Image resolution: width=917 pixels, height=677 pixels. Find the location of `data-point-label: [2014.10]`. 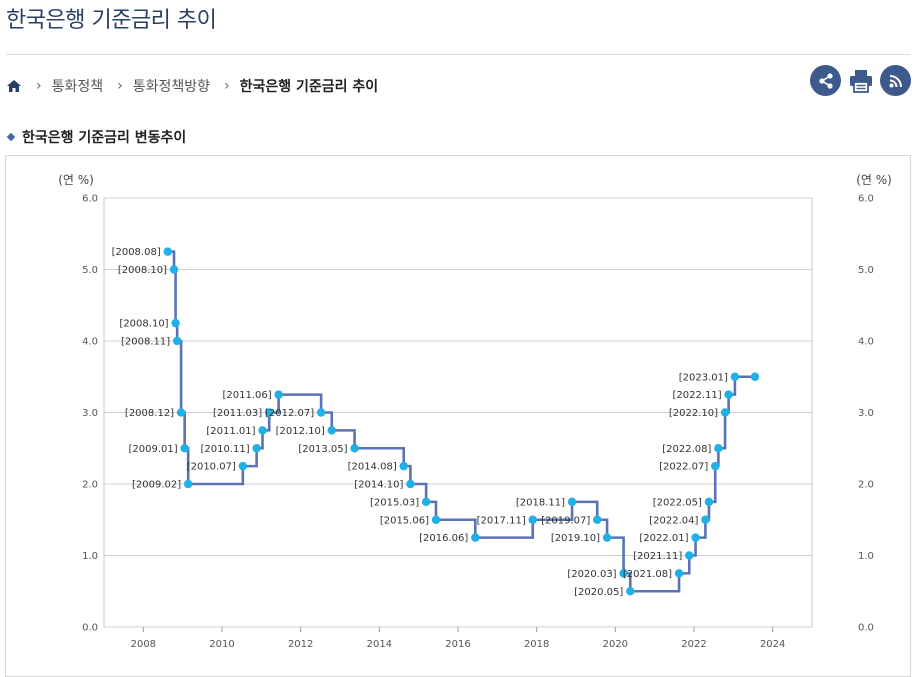

data-point-label: [2014.10] is located at coordinates (378, 485).